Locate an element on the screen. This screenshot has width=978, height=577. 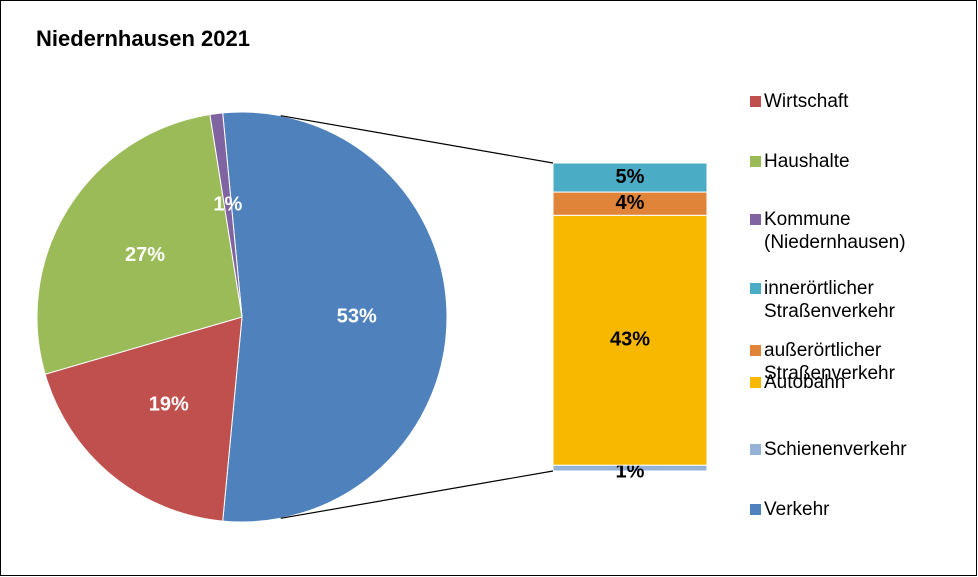
legend-label: Autobahn is located at coordinates (805, 382).